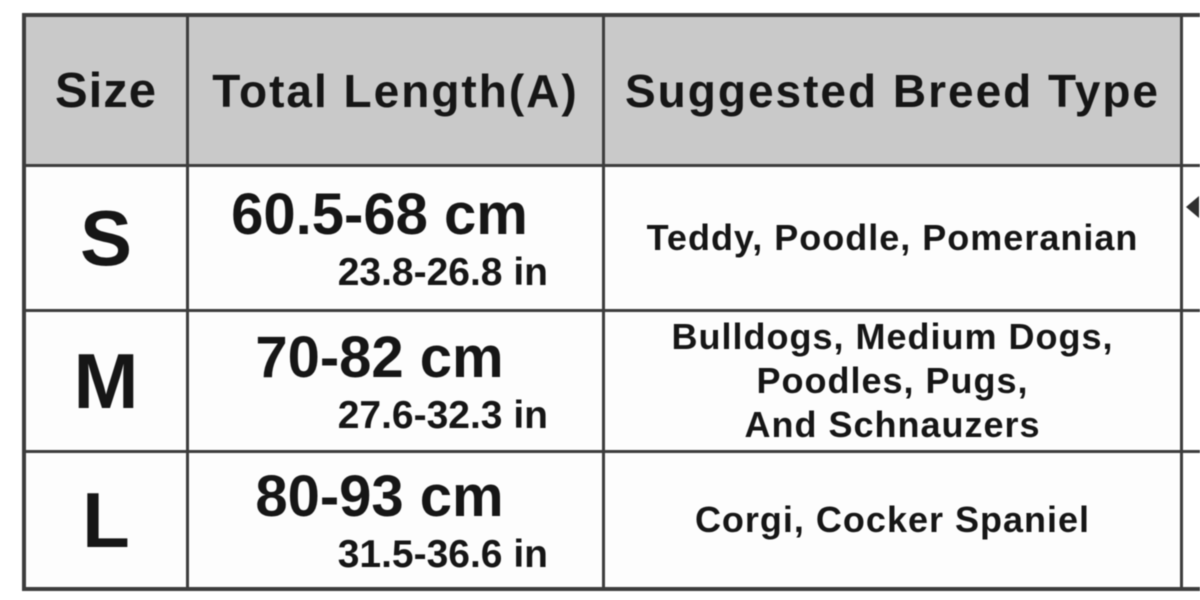 This screenshot has width=1200, height=600. Describe the element at coordinates (1191, 92) in the screenshot. I see `header-cutoff-cell` at that location.